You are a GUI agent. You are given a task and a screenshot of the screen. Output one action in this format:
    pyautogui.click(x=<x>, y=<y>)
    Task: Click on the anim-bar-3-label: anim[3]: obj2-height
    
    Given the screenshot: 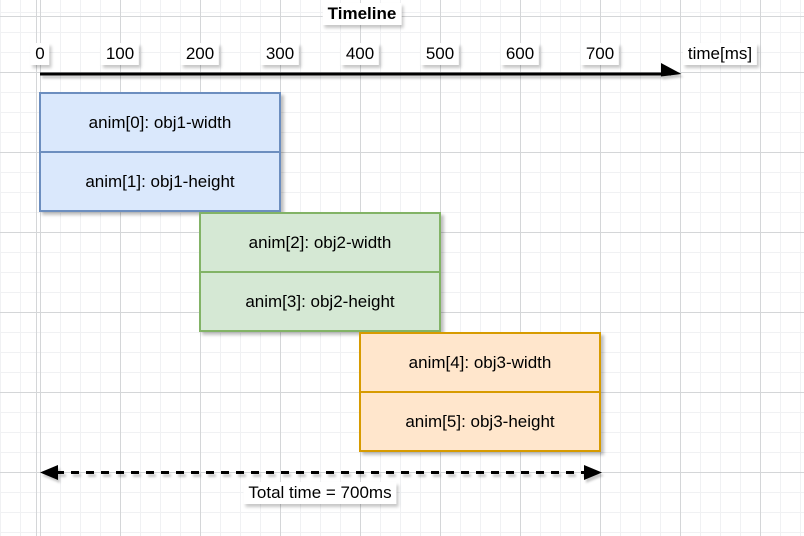 What is the action you would take?
    pyautogui.click(x=320, y=301)
    